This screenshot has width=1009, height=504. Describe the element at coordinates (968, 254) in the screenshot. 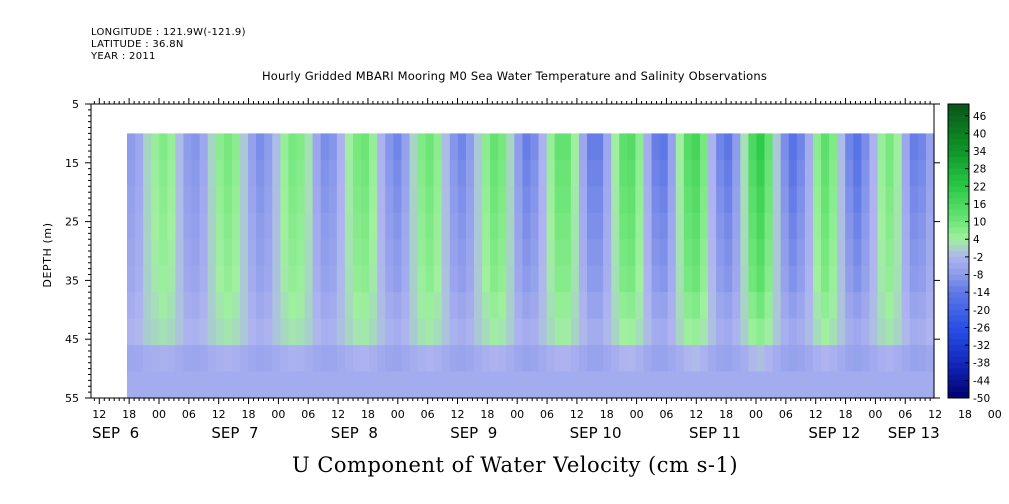

I see `colorbar: 46 40 34 28 22 16 10 4 -2 -8 -14 -20 -26 -32 -38 -44 -50` at that location.